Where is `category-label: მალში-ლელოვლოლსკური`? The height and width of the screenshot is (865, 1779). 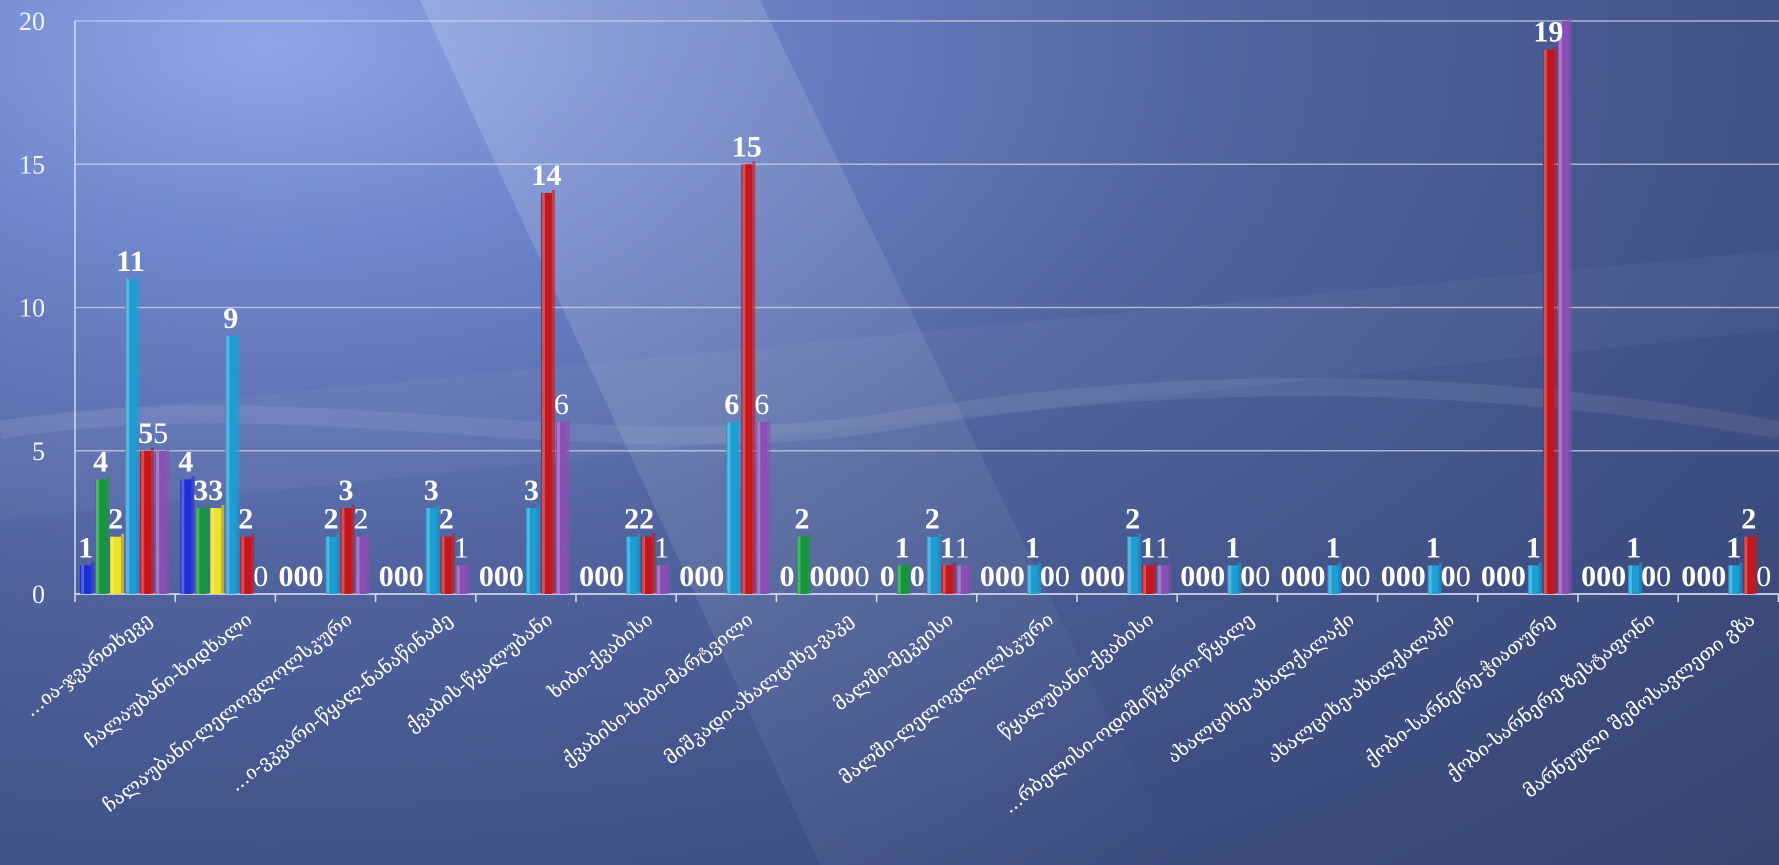 category-label: მალში-ლელოვლოლსკური is located at coordinates (947, 699).